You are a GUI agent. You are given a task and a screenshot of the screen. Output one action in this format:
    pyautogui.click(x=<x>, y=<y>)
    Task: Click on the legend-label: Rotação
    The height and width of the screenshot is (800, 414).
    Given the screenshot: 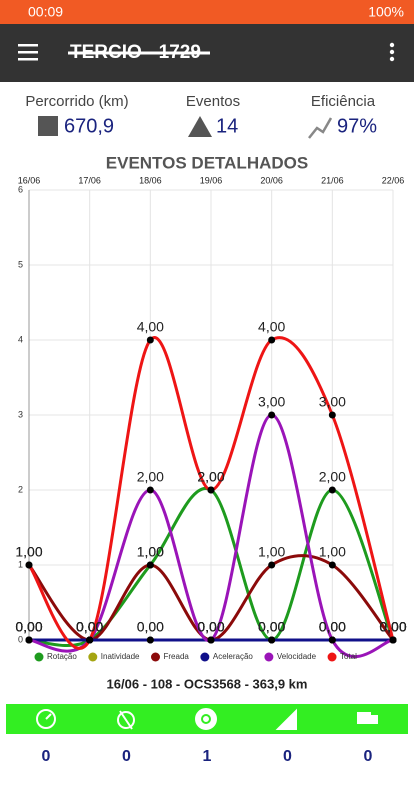 What is the action you would take?
    pyautogui.click(x=62, y=656)
    